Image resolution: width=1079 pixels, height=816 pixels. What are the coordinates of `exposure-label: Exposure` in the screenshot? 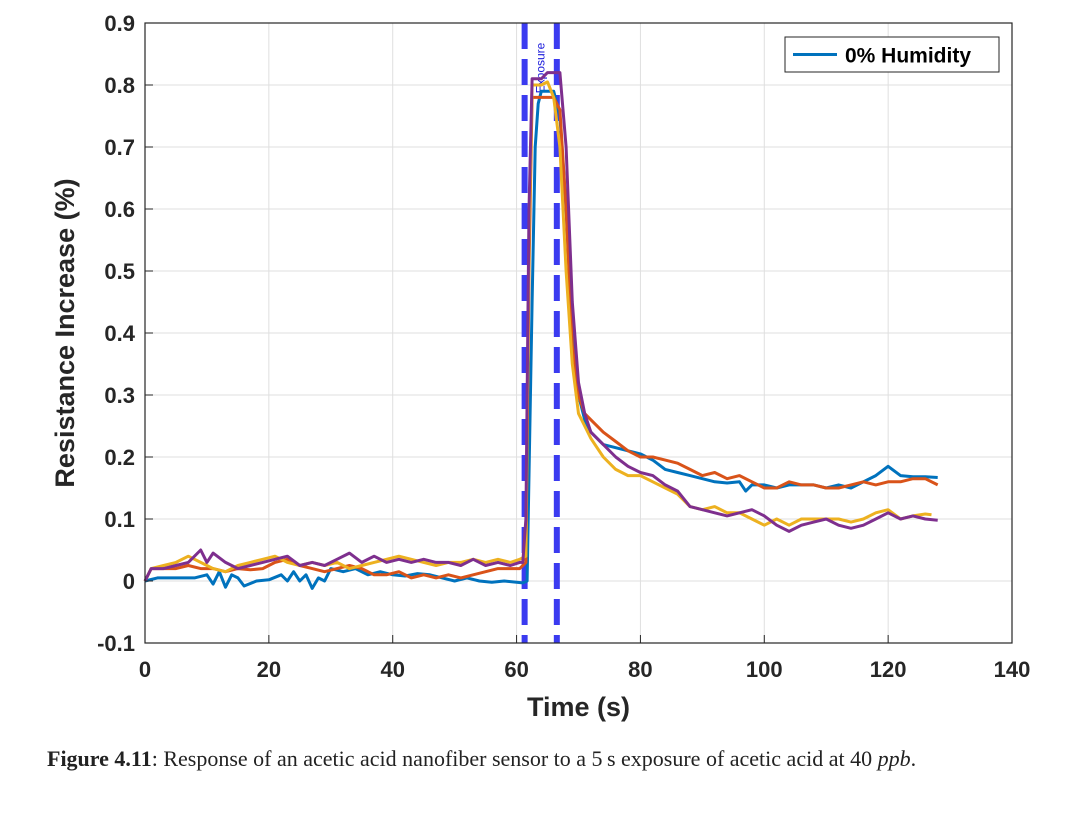 It's located at (541, 67).